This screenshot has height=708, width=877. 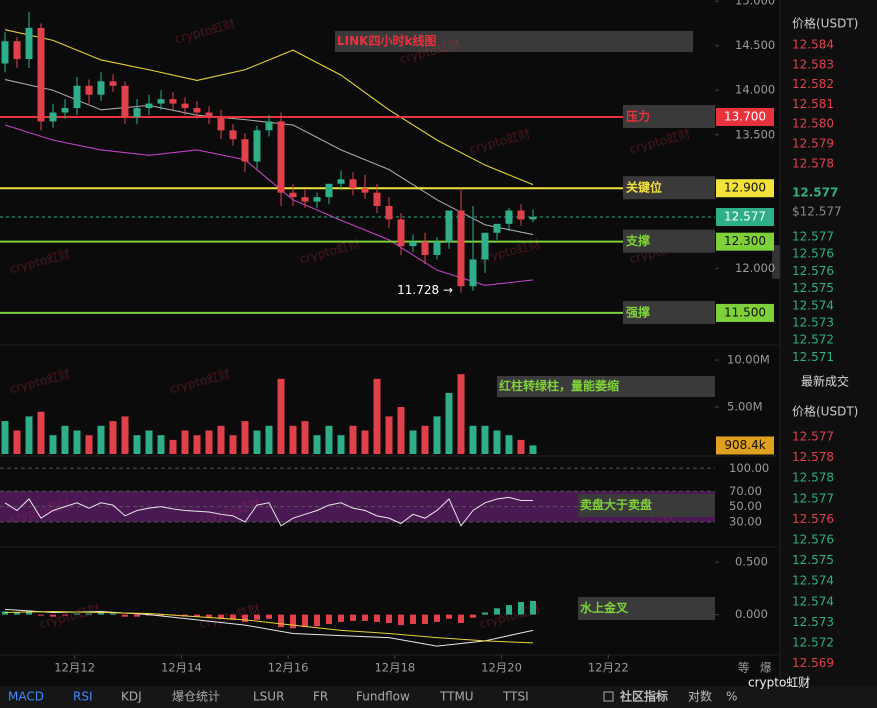 I want to click on trades-header: 价格(USDT), so click(x=825, y=411).